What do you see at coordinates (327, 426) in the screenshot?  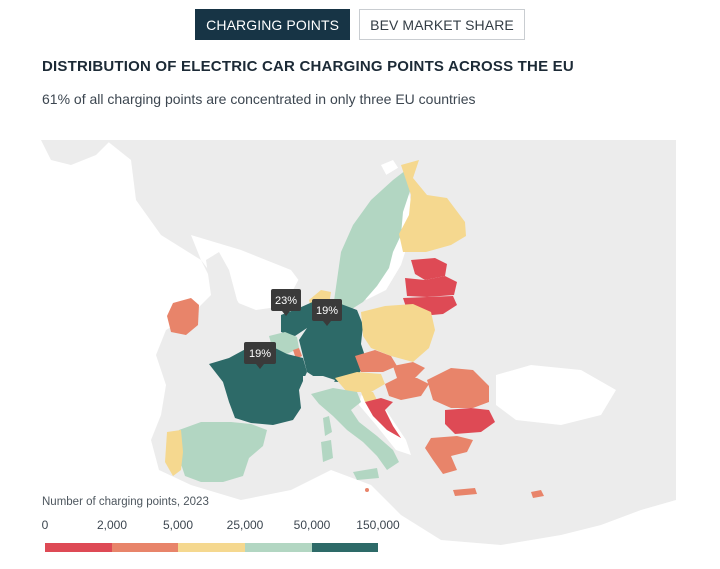 I see `country-corsica` at bounding box center [327, 426].